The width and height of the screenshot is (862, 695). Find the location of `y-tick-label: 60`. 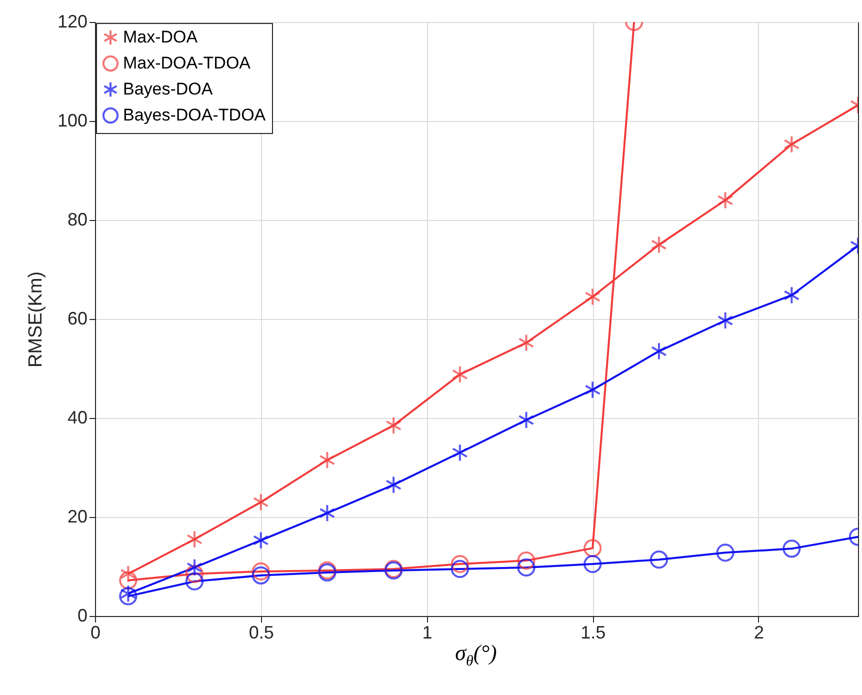

y-tick-label: 60 is located at coordinates (77, 318).